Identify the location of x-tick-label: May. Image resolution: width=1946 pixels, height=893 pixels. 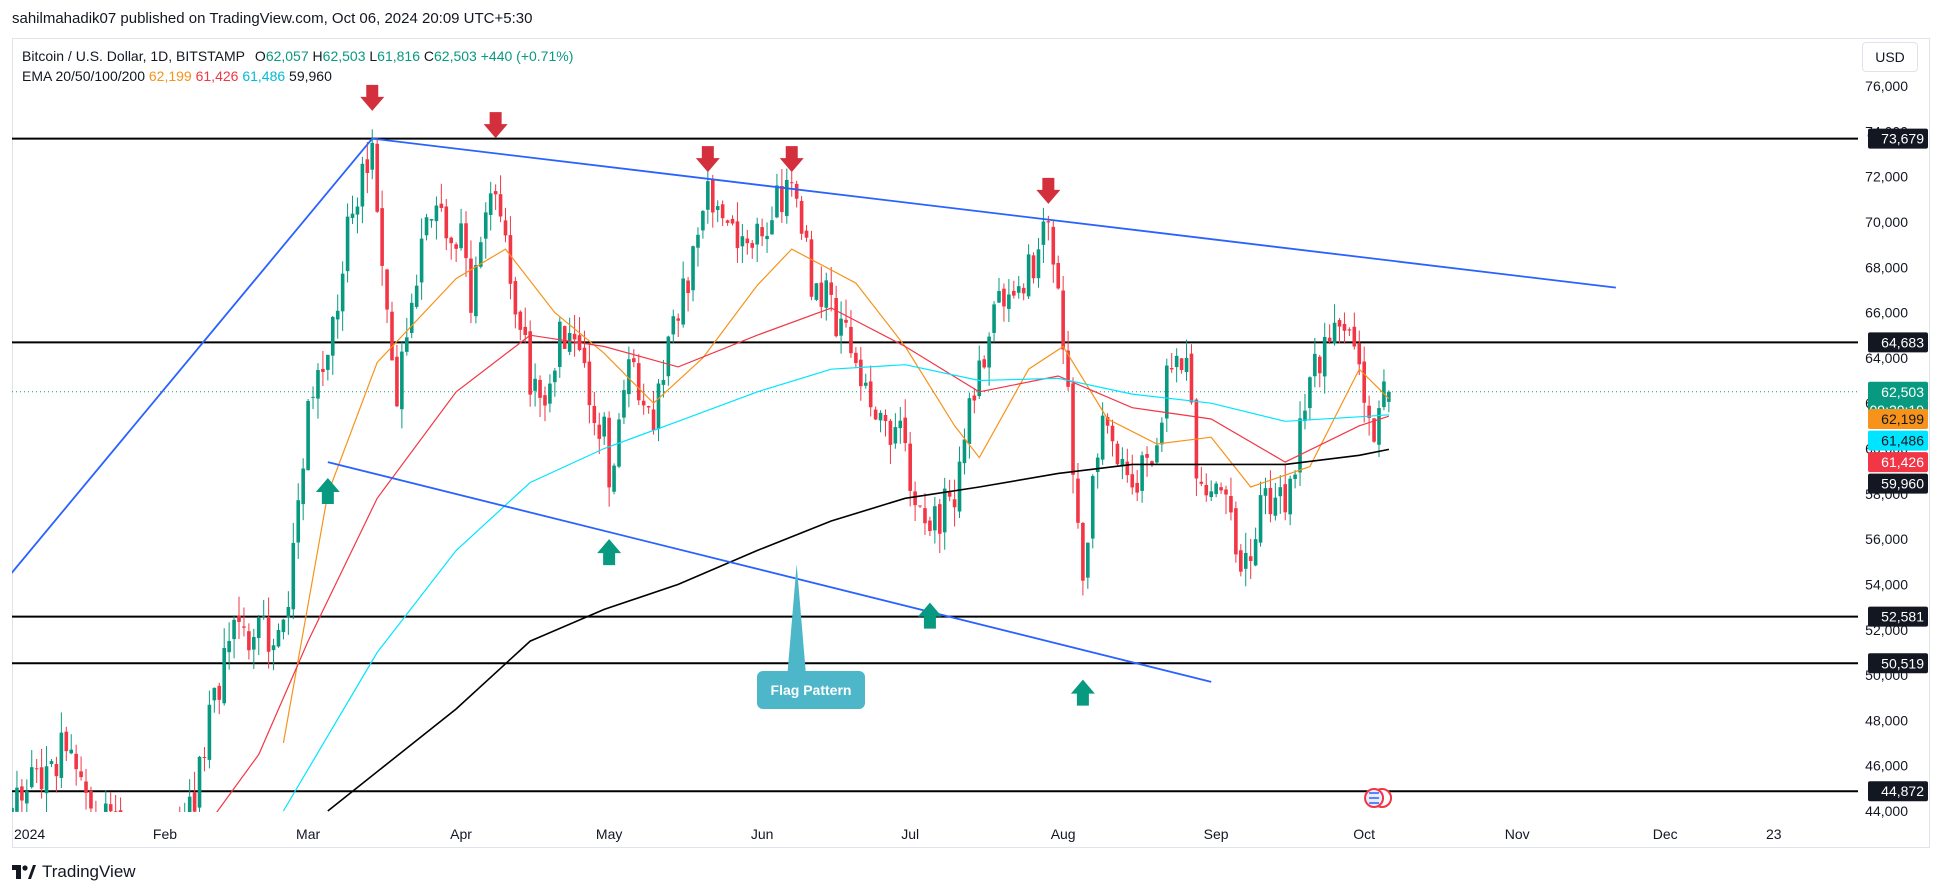
(609, 834).